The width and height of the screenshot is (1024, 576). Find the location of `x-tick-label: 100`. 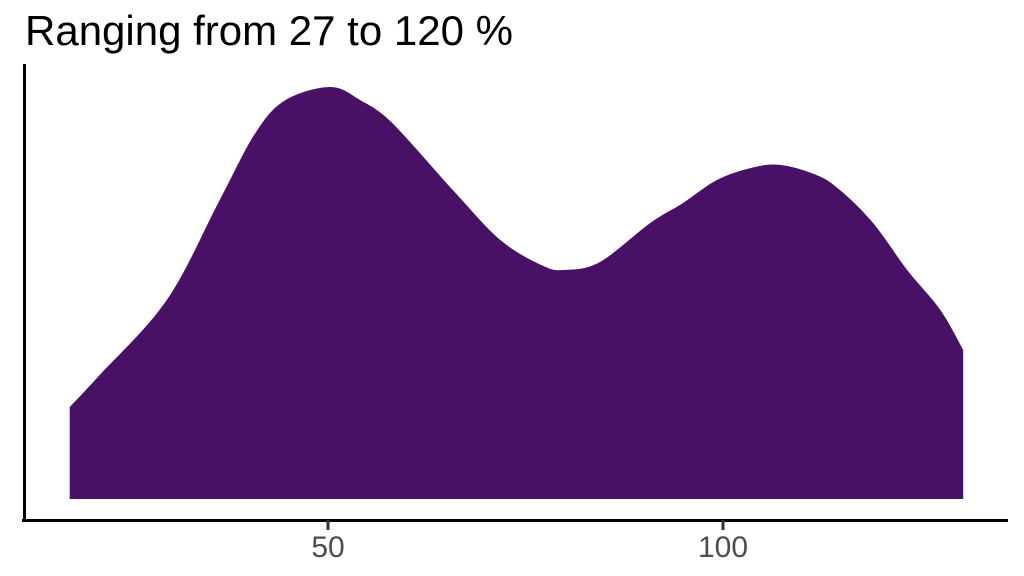

x-tick-label: 100 is located at coordinates (723, 547).